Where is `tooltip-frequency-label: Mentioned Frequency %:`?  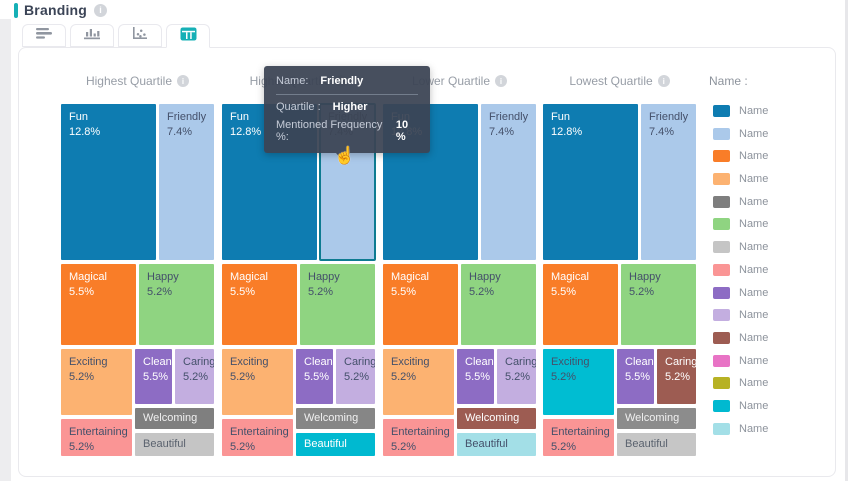 tooltip-frequency-label: Mentioned Frequency %: is located at coordinates (329, 131).